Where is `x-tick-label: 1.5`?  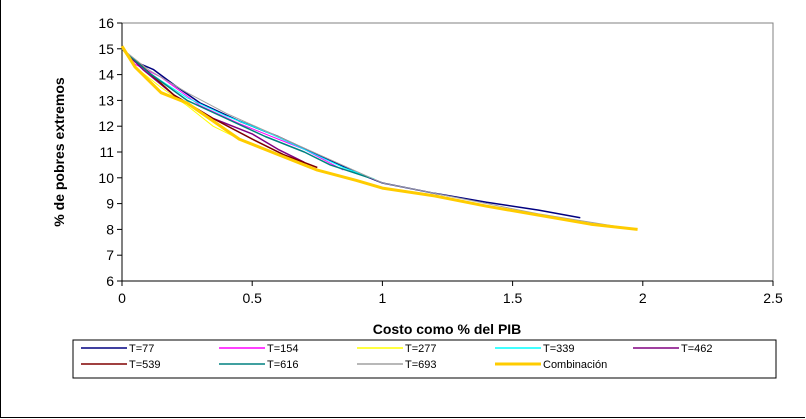 x-tick-label: 1.5 is located at coordinates (513, 298).